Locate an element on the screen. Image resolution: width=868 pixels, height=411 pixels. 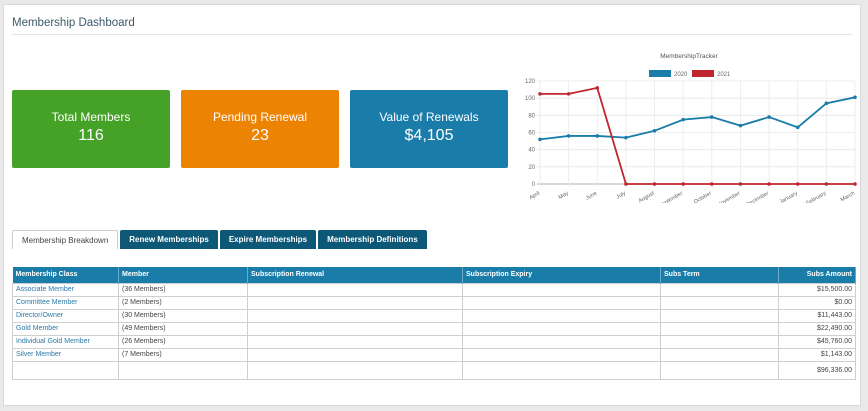
card-value: $4,105 is located at coordinates (429, 135).